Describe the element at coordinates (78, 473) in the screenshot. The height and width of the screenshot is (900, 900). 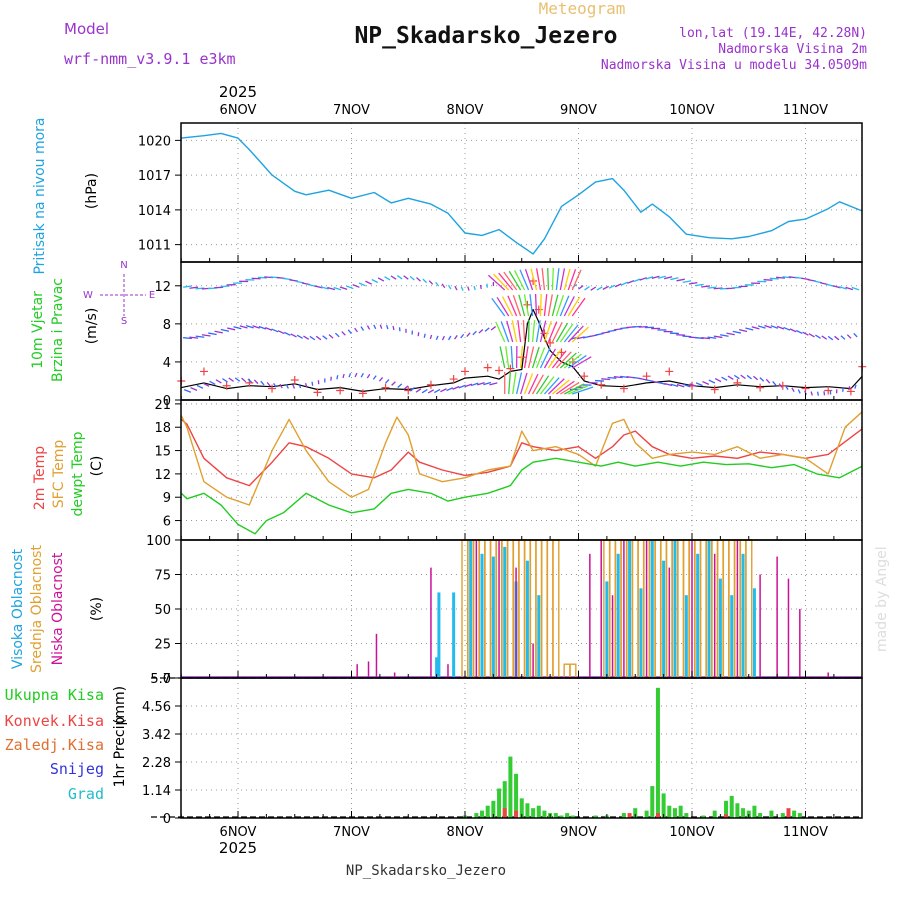
I see `dewpt-ylabel: dewpt Temp` at that location.